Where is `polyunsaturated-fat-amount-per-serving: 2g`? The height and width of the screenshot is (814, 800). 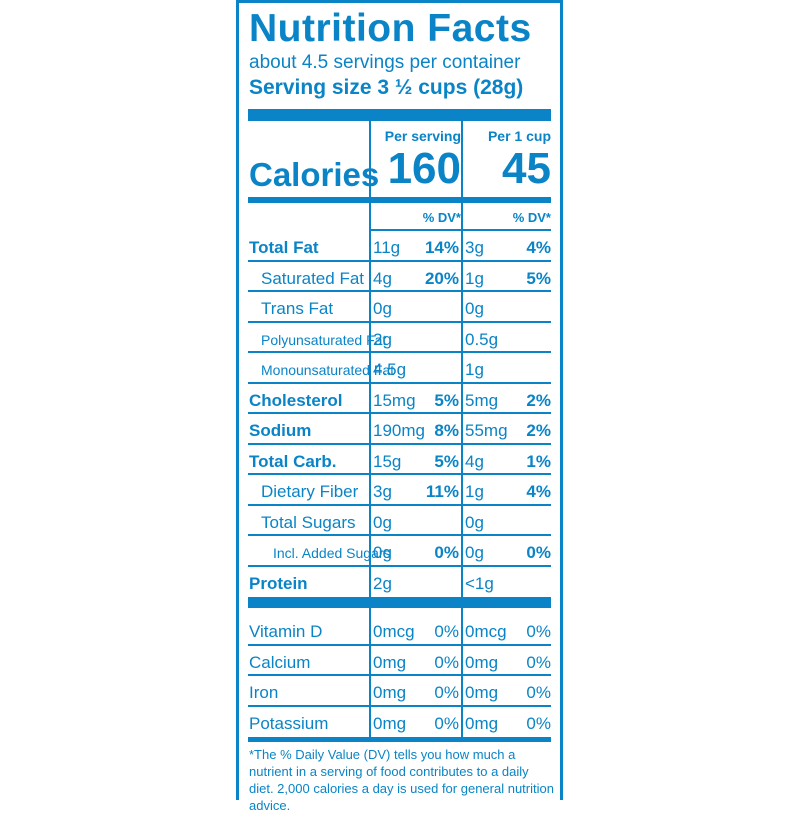 polyunsaturated-fat-amount-per-serving: 2g is located at coordinates (382, 339).